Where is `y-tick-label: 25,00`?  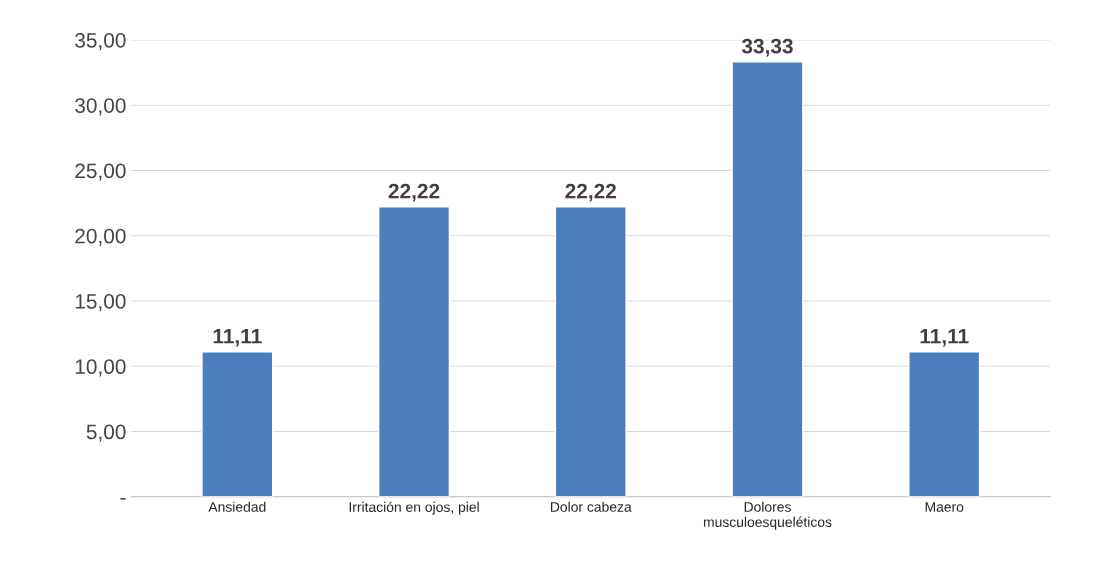 y-tick-label: 25,00 is located at coordinates (100, 172).